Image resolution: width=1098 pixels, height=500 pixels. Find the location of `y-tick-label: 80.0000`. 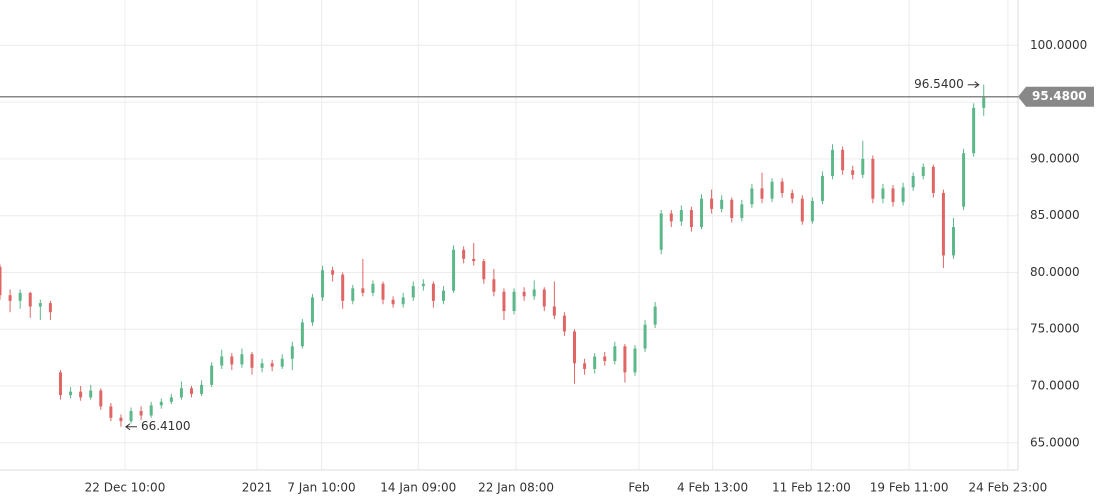

y-tick-label: 80.0000 is located at coordinates (1055, 272).